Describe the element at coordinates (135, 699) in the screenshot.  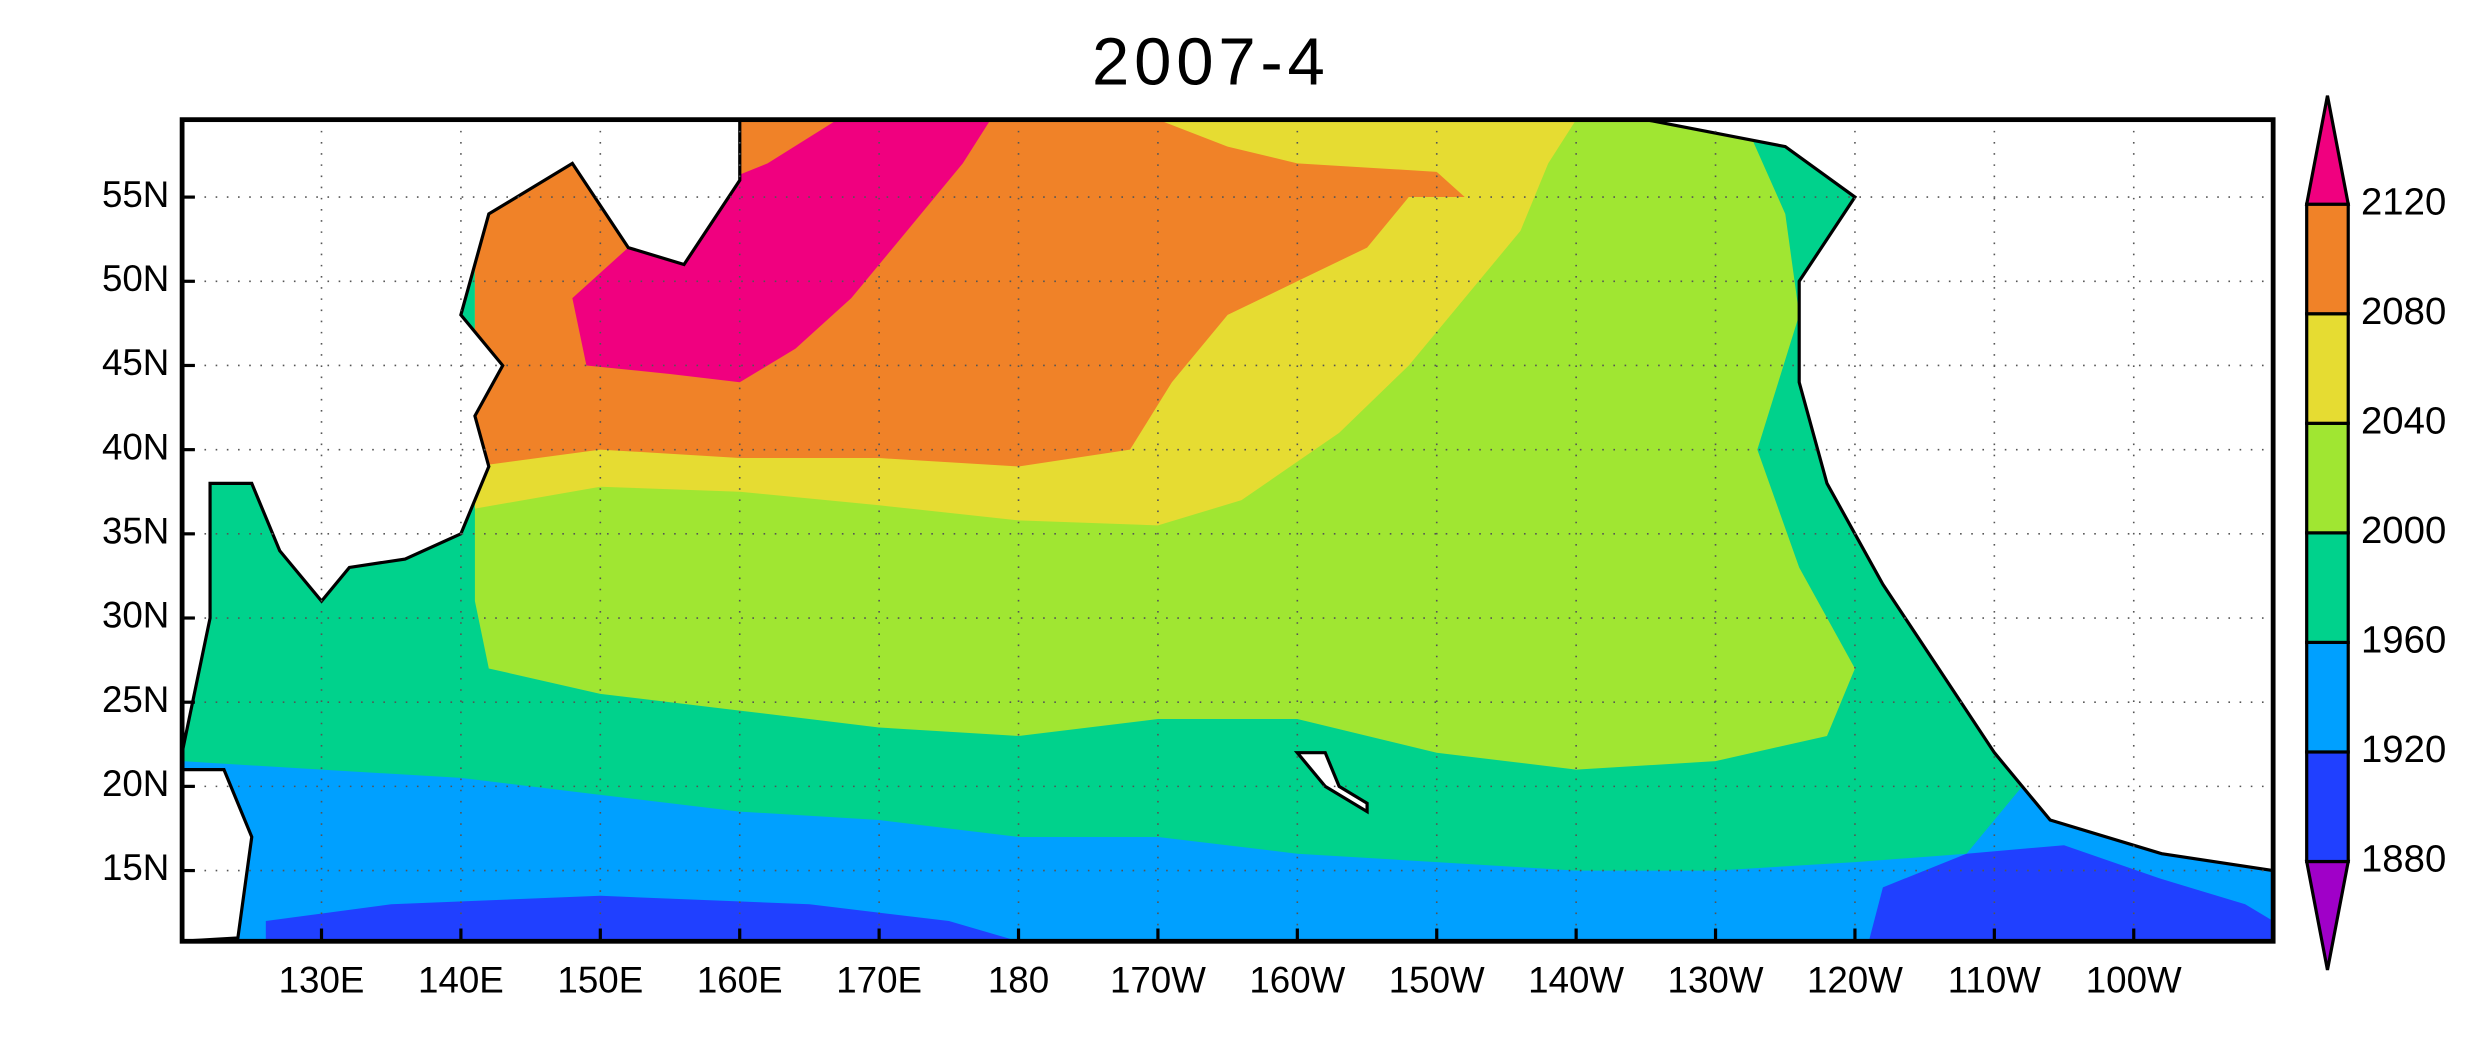
I see `y-tick-label: 25N` at that location.